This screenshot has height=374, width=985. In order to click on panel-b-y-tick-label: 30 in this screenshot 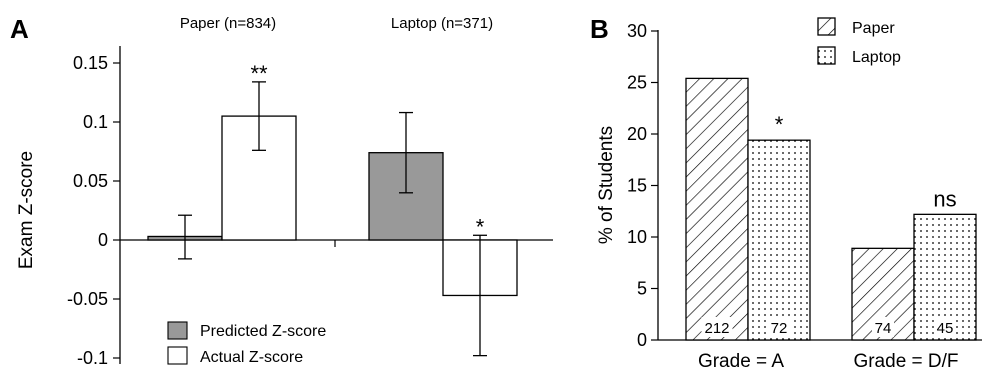, I will do `click(637, 31)`.